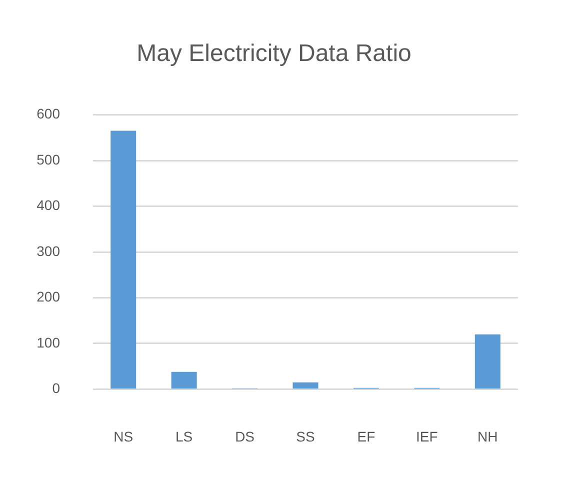 This screenshot has width=577, height=486. What do you see at coordinates (56, 388) in the screenshot?
I see `y-tick-label: 0` at bounding box center [56, 388].